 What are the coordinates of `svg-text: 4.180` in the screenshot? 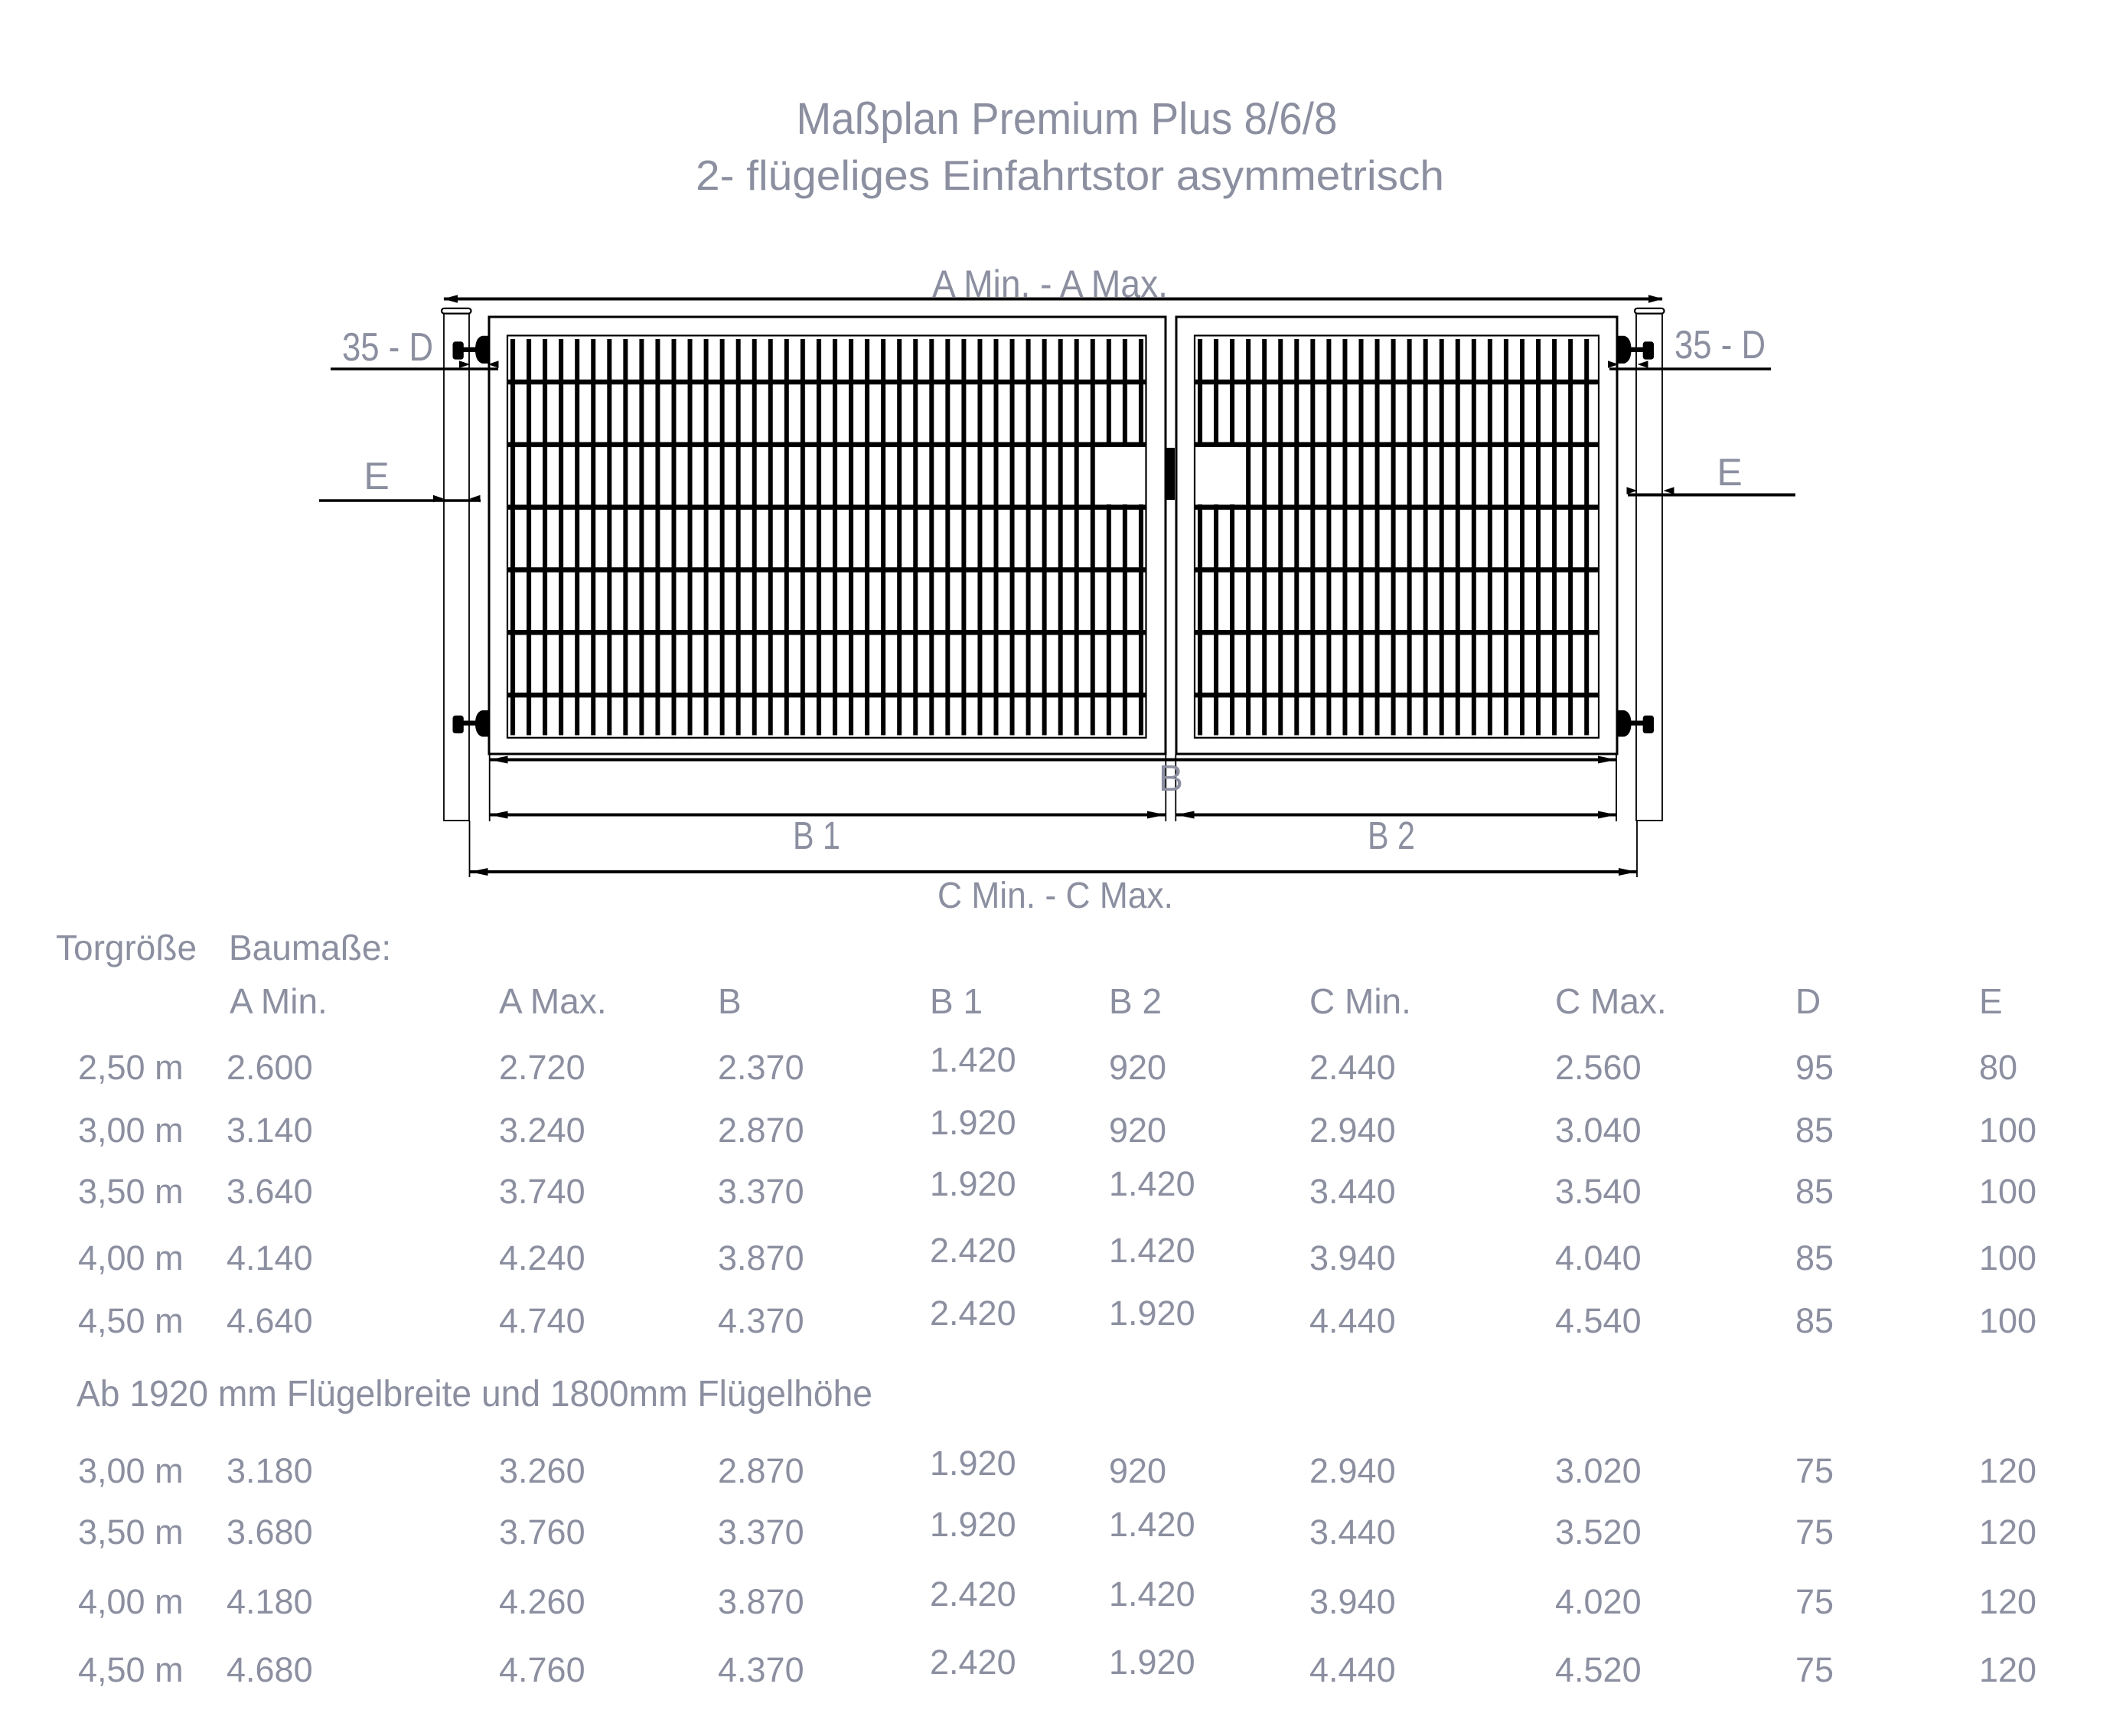 It's located at (270, 1601).